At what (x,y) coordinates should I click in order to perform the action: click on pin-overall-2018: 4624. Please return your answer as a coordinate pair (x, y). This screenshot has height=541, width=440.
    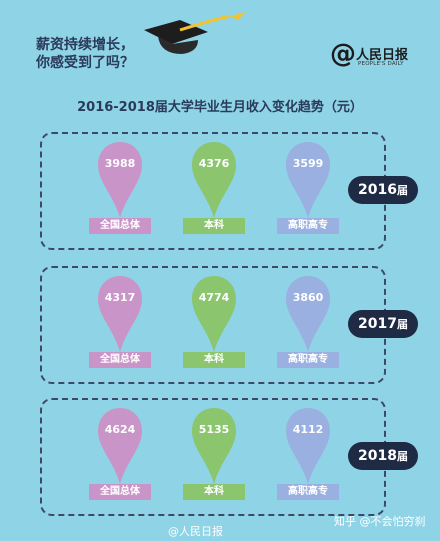
    Looking at the image, I should click on (120, 446).